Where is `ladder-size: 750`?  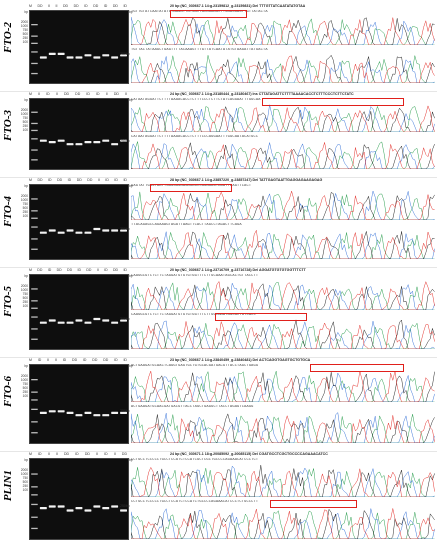
ladder-size: 750 is located at coordinates (25, 118).